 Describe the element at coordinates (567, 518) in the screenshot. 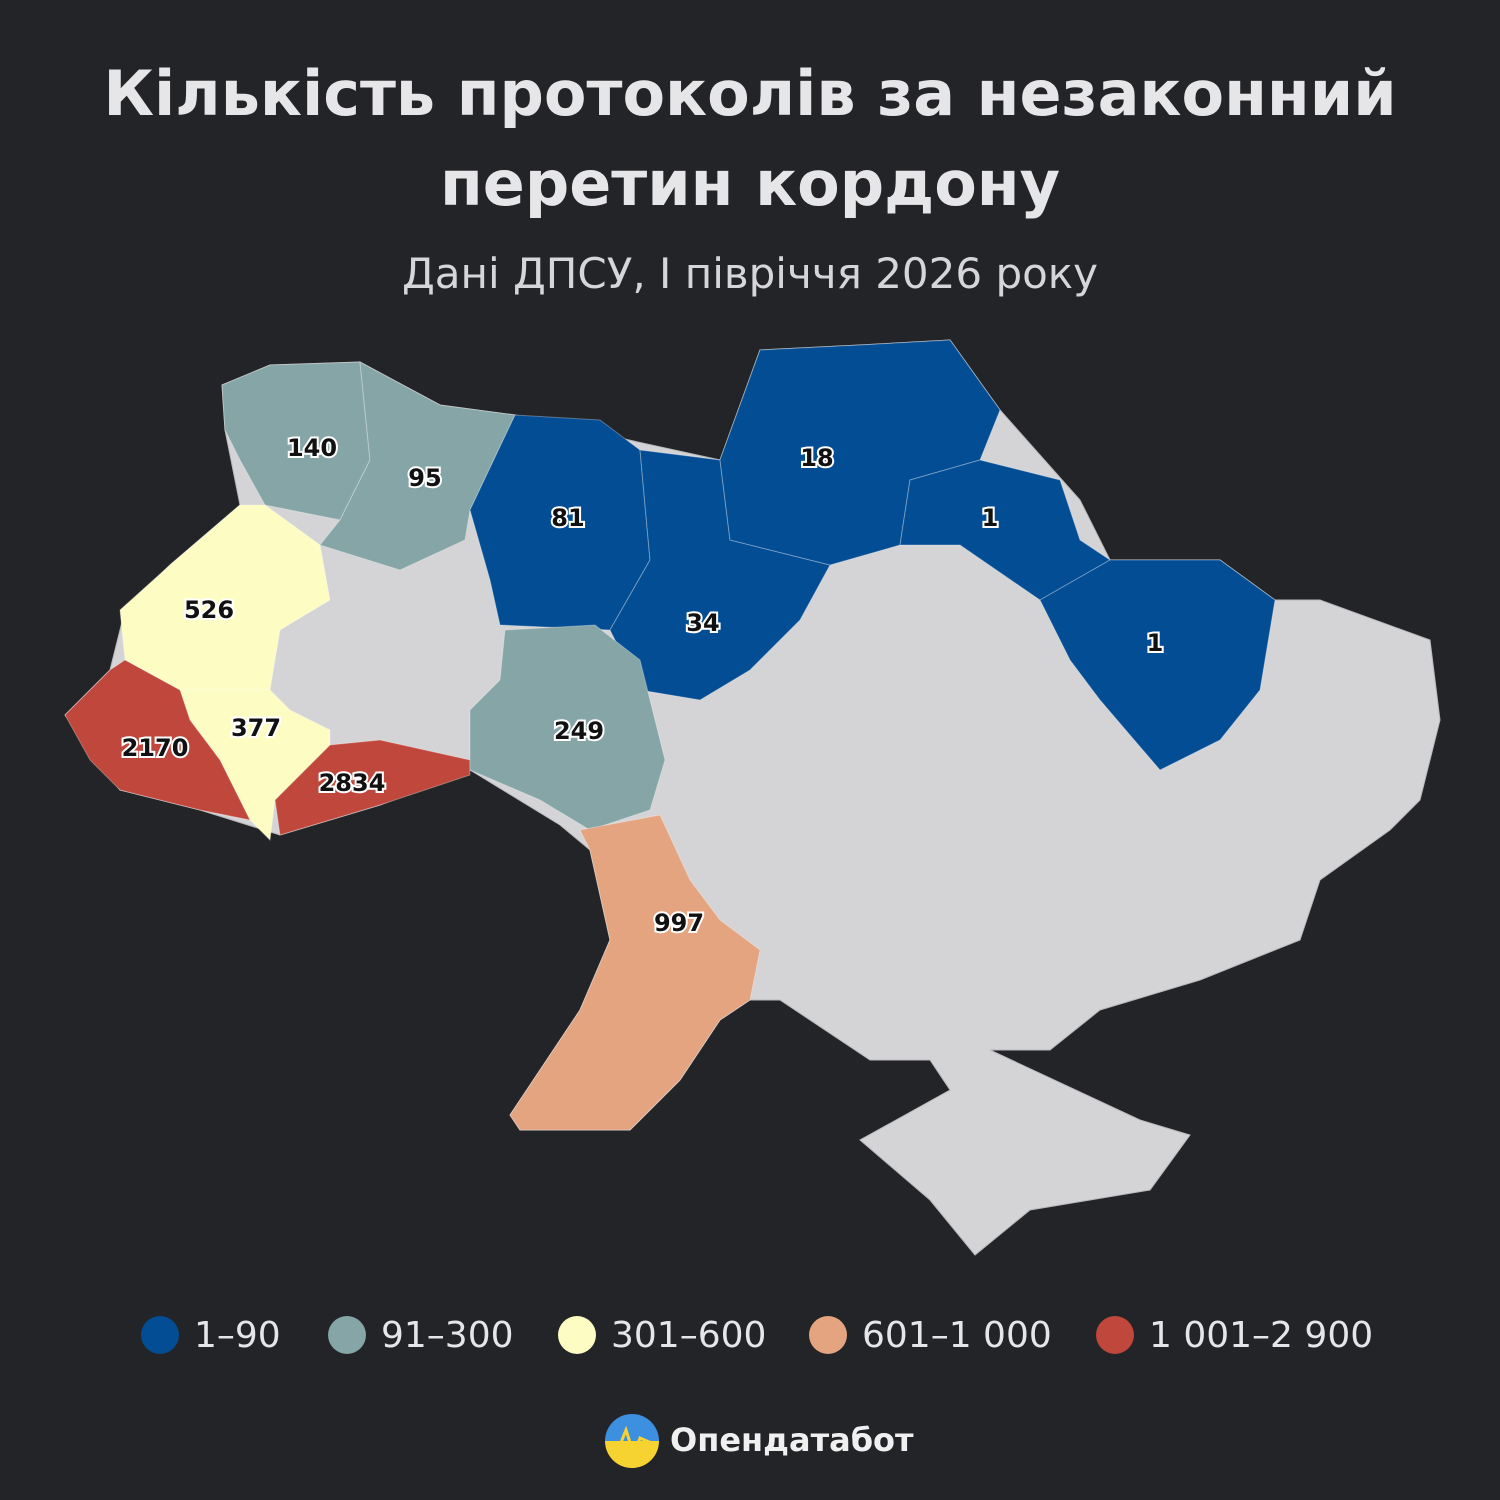

I see `region-value: 81` at that location.